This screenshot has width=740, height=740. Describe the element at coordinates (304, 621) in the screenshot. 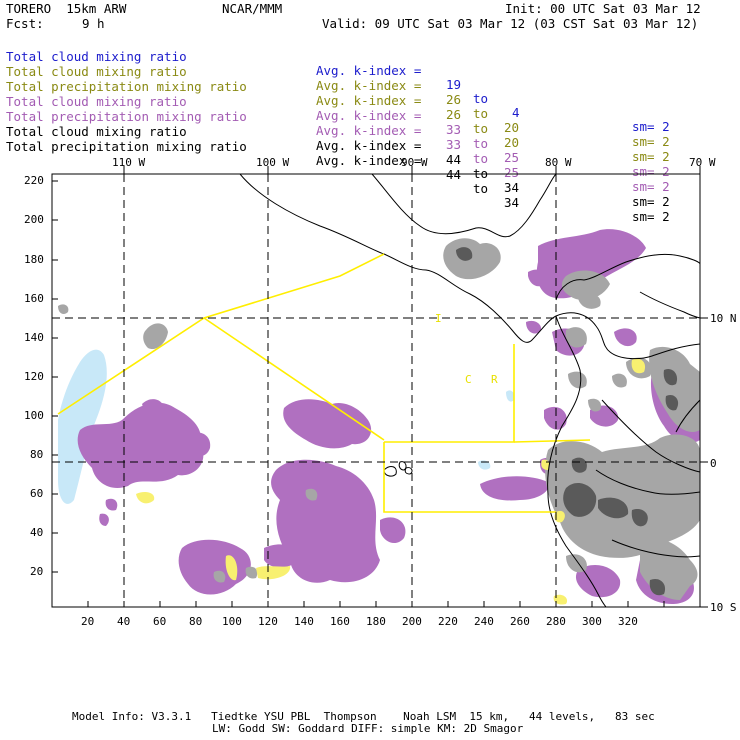

I see `x-tick-label: 140` at that location.